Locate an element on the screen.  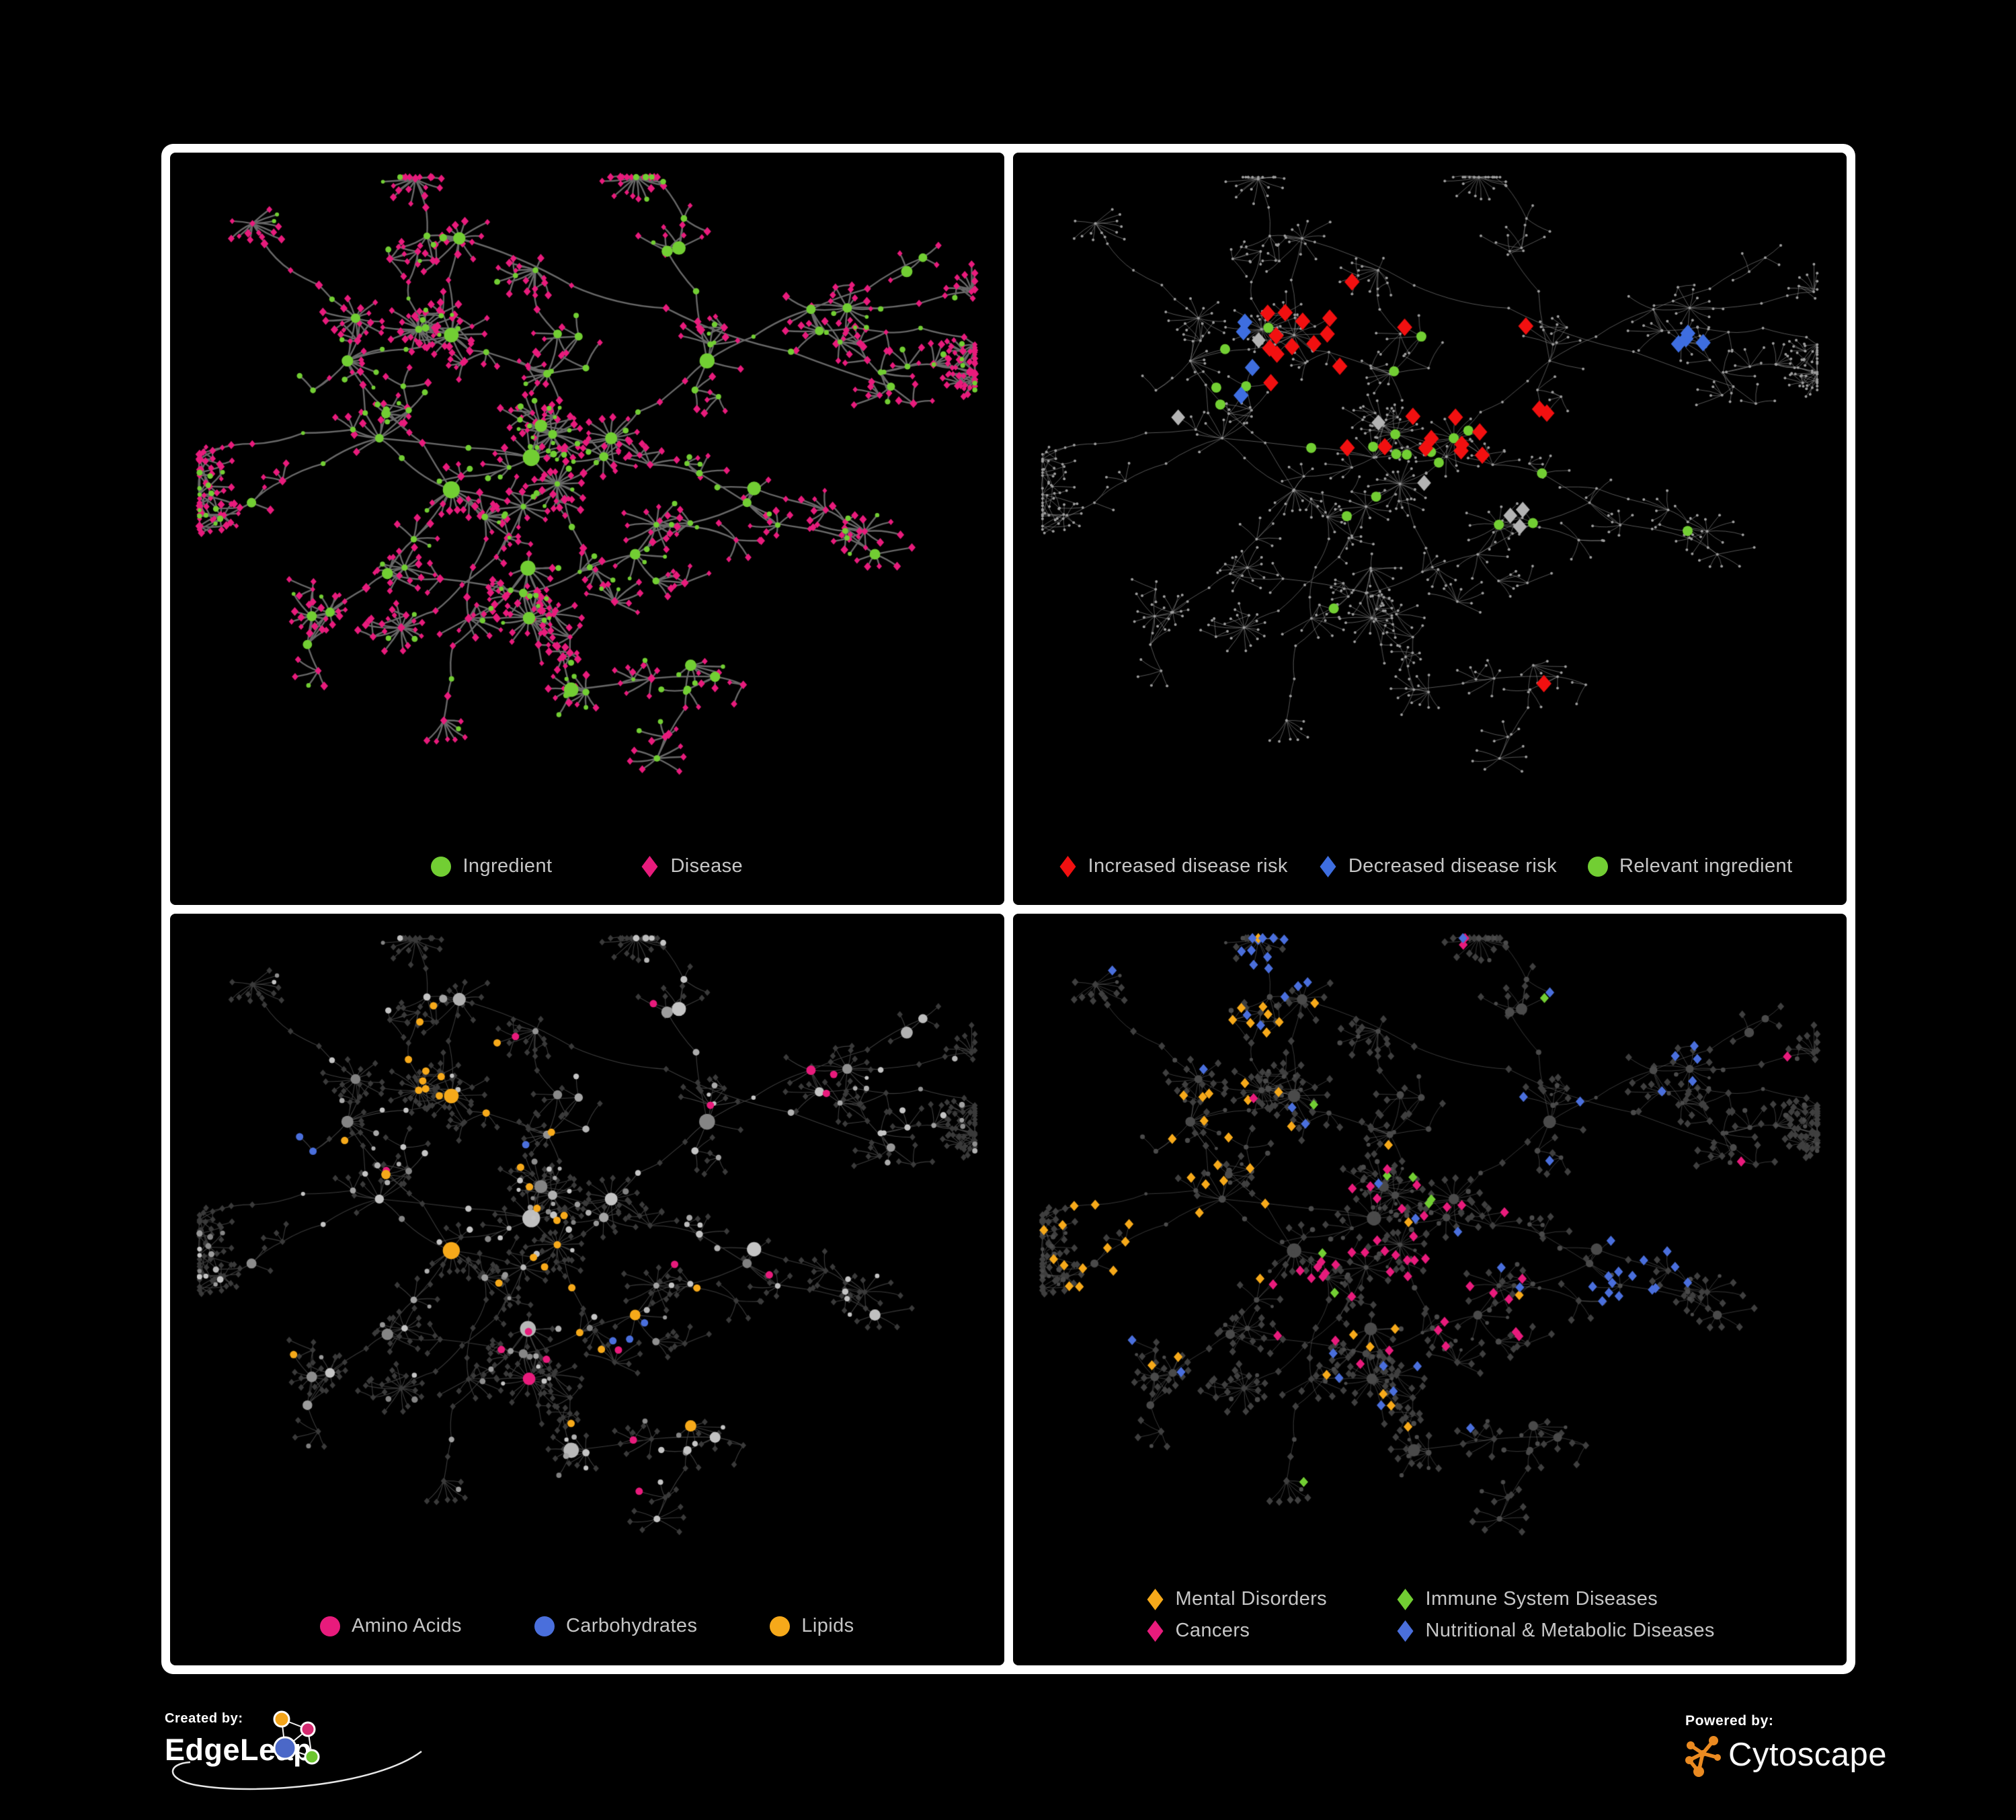
legend-item-amino-acids: Amino Acids is located at coordinates (390, 1626).